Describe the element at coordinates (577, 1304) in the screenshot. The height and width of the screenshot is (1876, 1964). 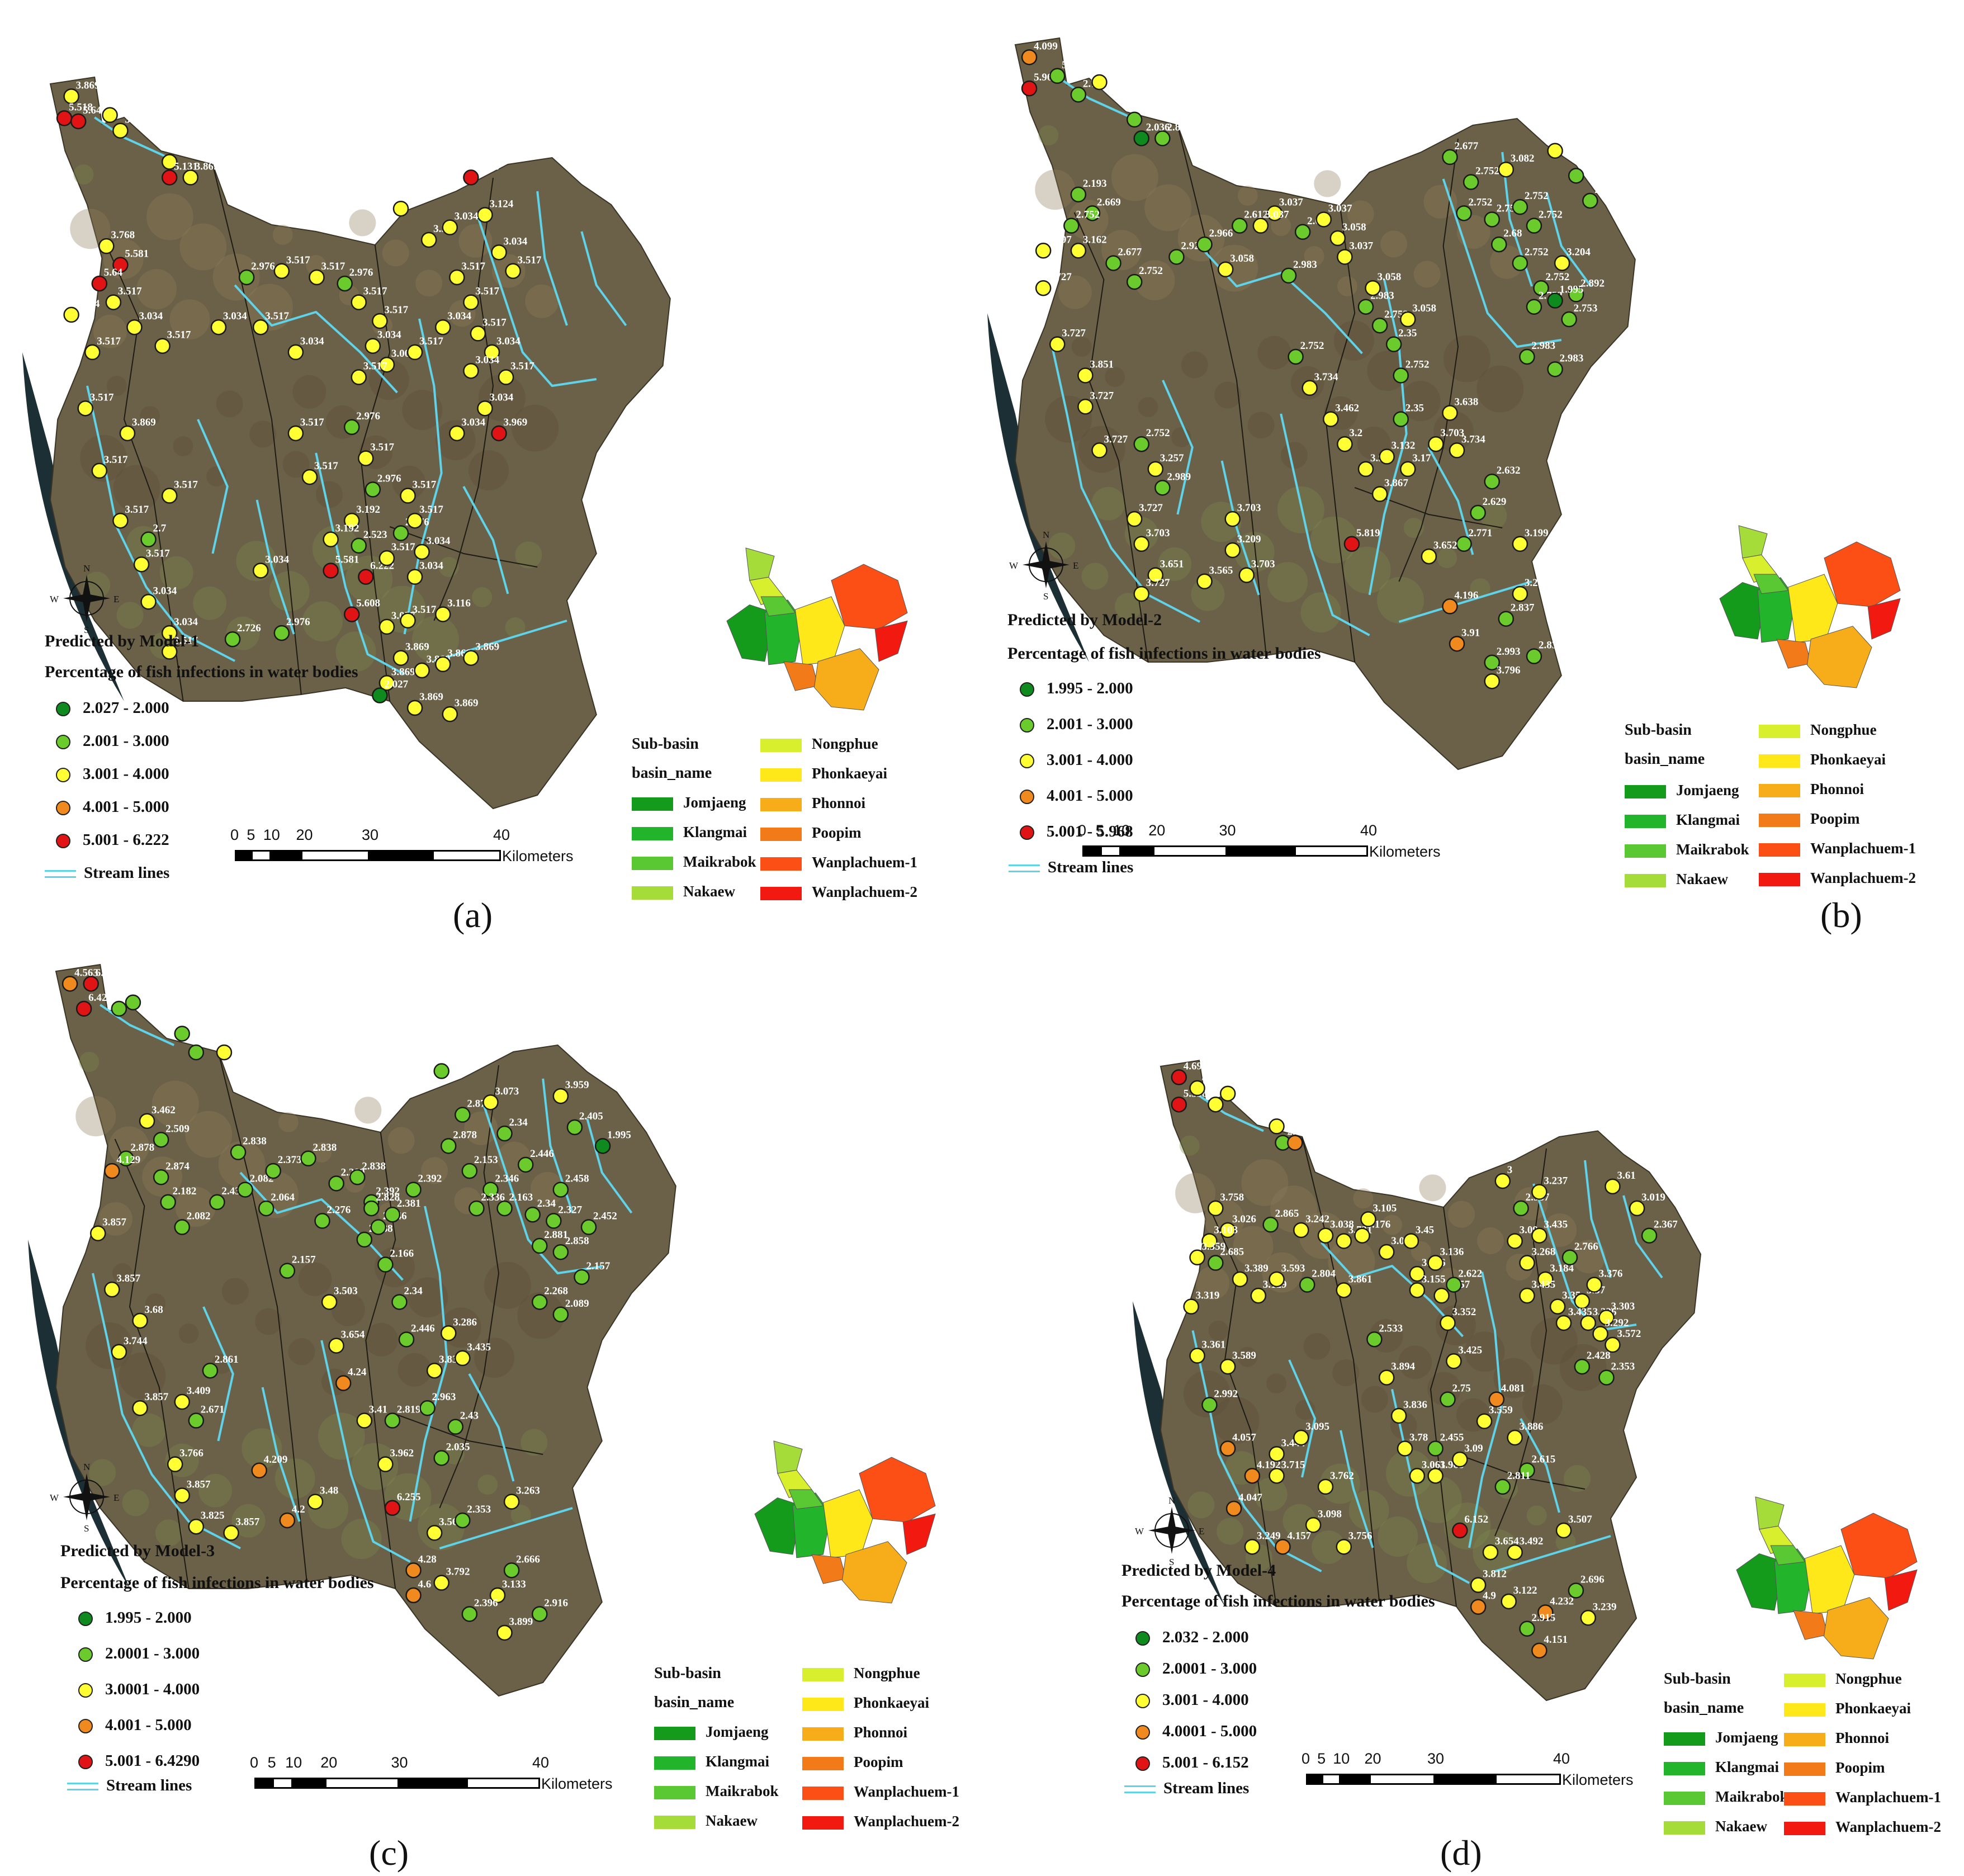
I see `sample-label: 2.089` at that location.